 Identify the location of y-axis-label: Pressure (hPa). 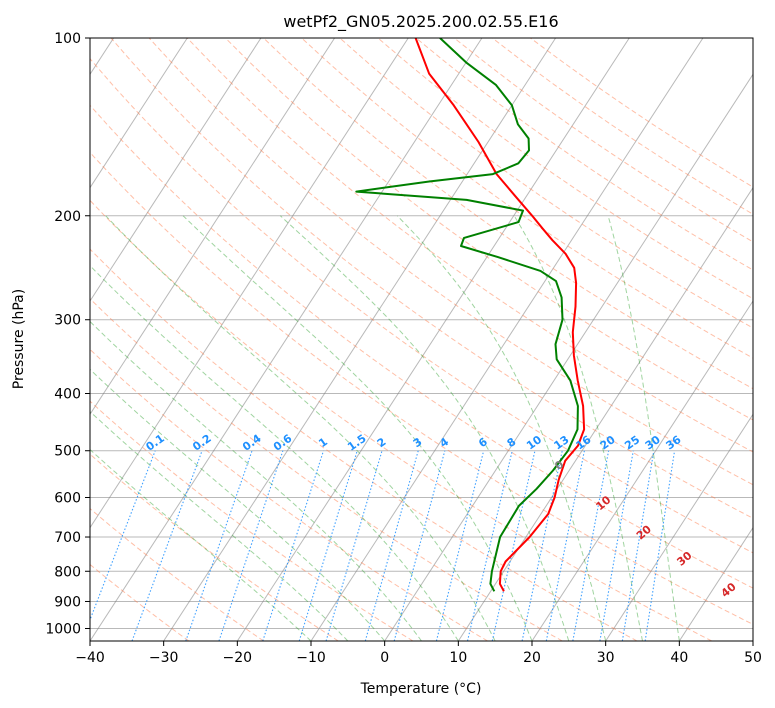
(19, 339).